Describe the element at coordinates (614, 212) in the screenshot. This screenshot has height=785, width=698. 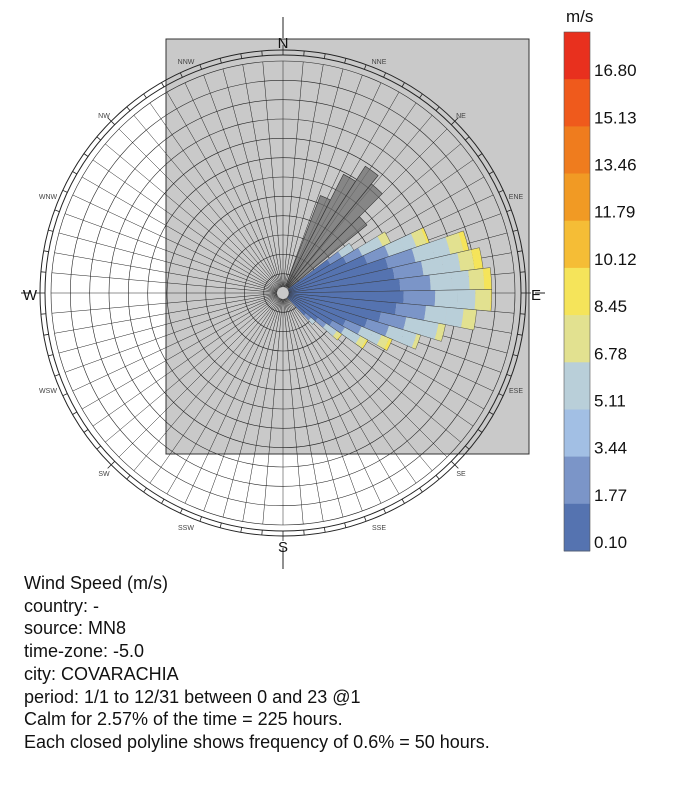
I see `legend-value: 11.79` at that location.